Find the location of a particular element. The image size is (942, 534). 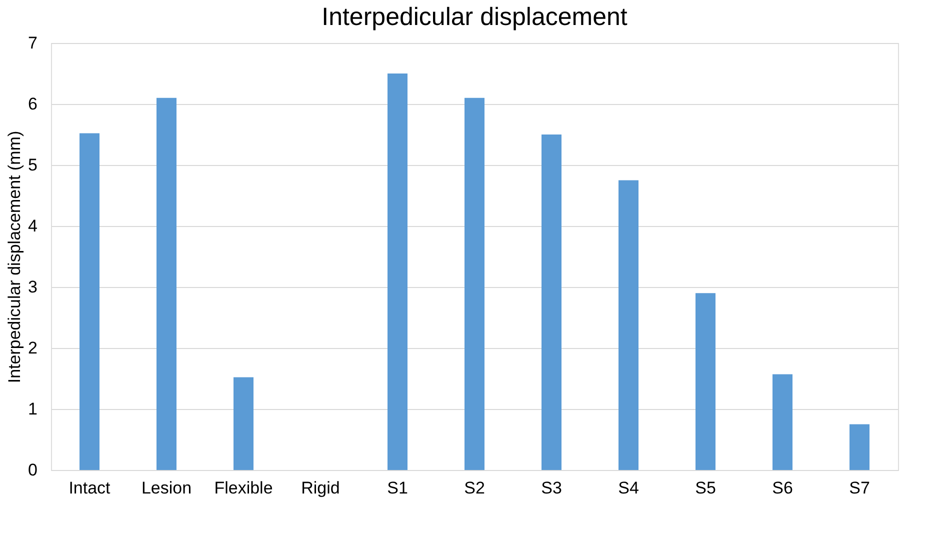

x-tick-label: S1 is located at coordinates (397, 488).